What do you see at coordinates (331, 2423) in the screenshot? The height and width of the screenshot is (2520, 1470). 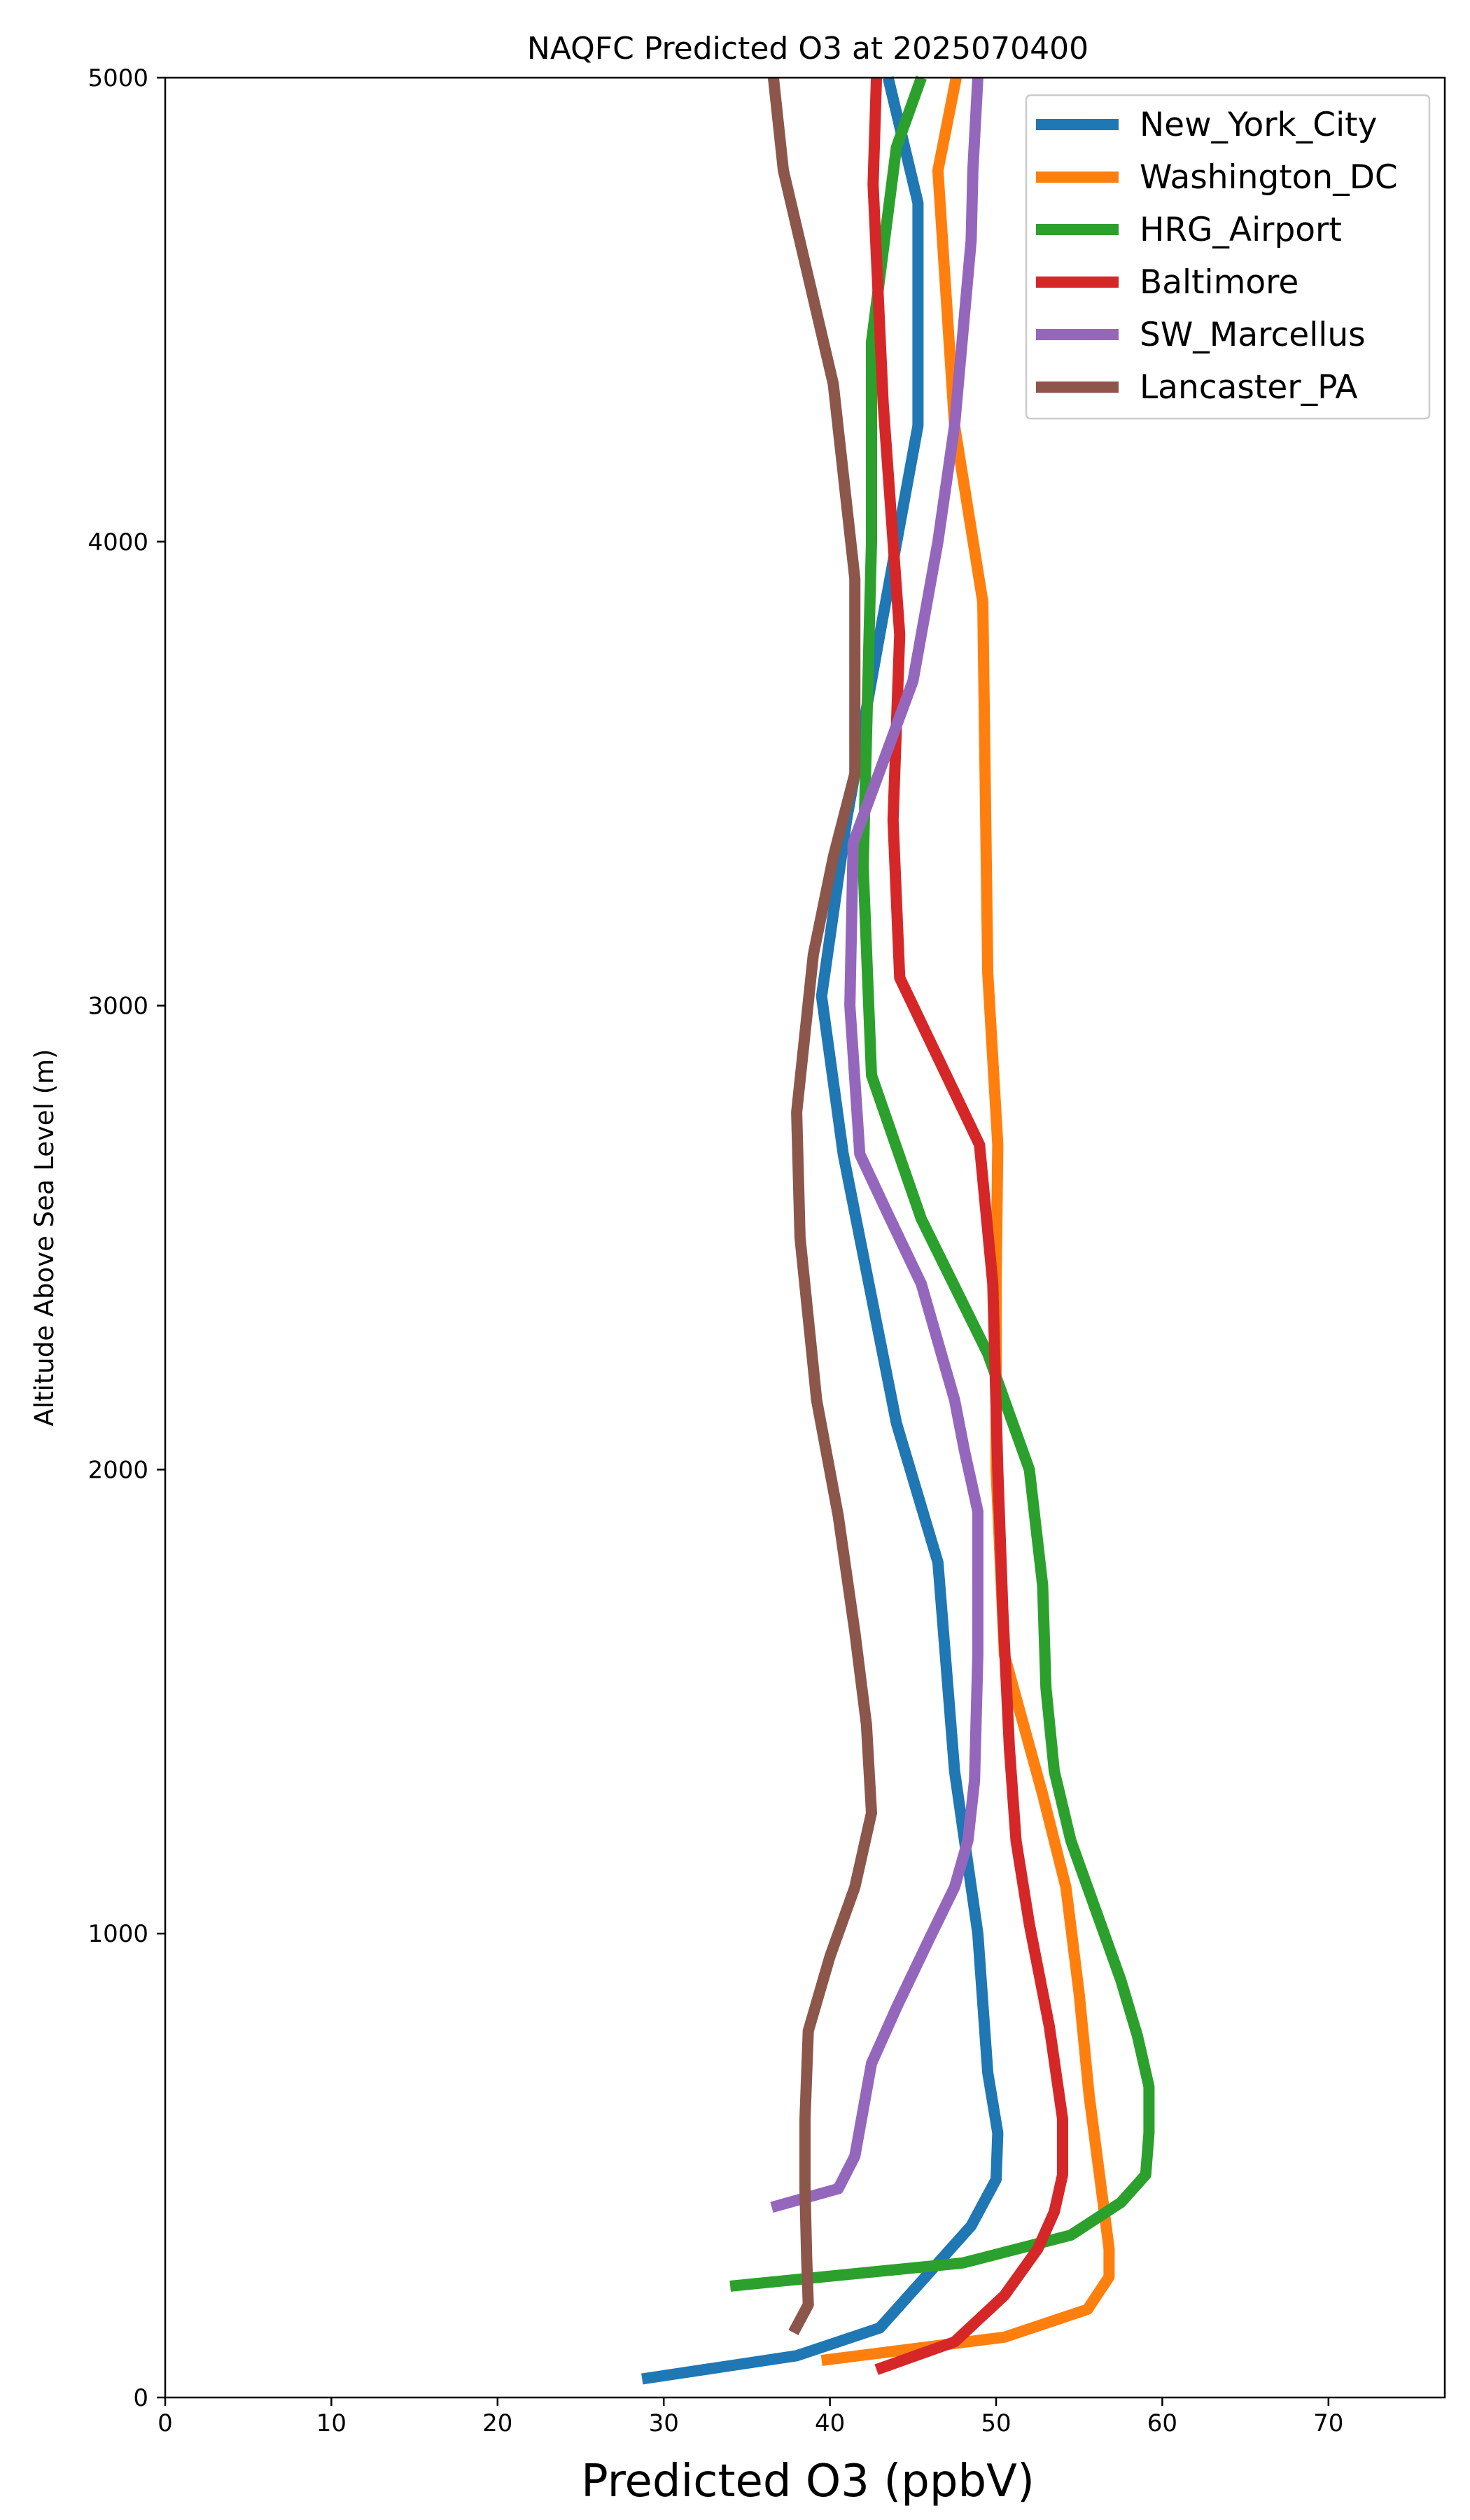 I see `x-tick-label: 10` at bounding box center [331, 2423].